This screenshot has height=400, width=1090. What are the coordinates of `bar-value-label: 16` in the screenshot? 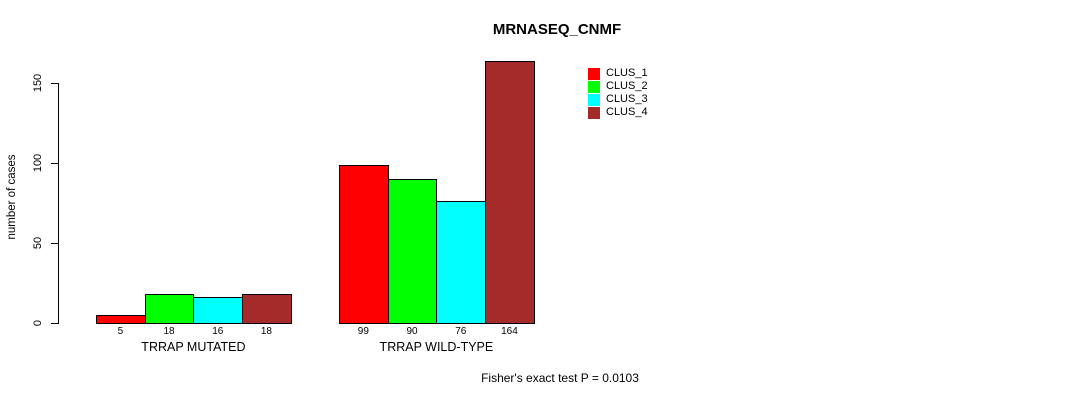 It's located at (218, 331).